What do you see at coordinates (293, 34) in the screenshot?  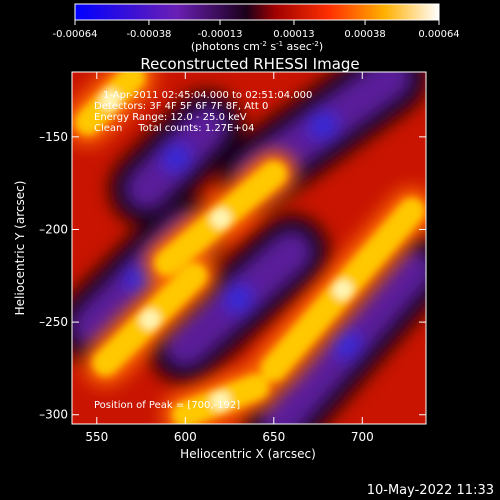 I see `colorbar-tick-label: 0.00013` at bounding box center [293, 34].